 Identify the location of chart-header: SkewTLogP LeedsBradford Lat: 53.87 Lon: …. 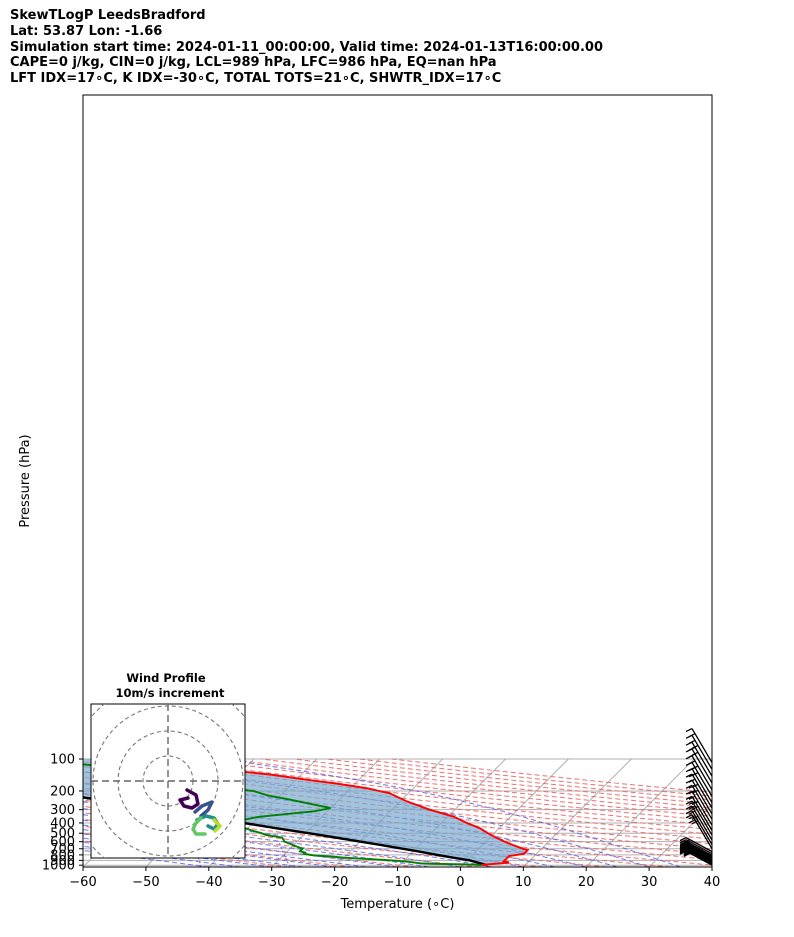
(306, 47).